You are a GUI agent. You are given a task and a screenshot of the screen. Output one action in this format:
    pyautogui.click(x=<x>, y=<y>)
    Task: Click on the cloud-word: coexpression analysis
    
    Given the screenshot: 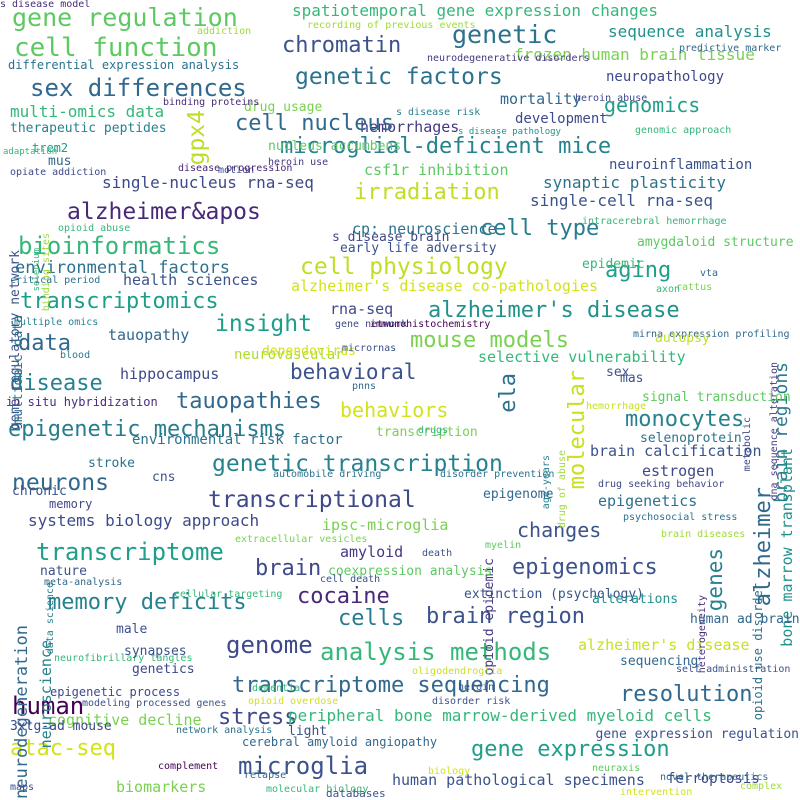 What is the action you would take?
    pyautogui.click(x=410, y=571)
    